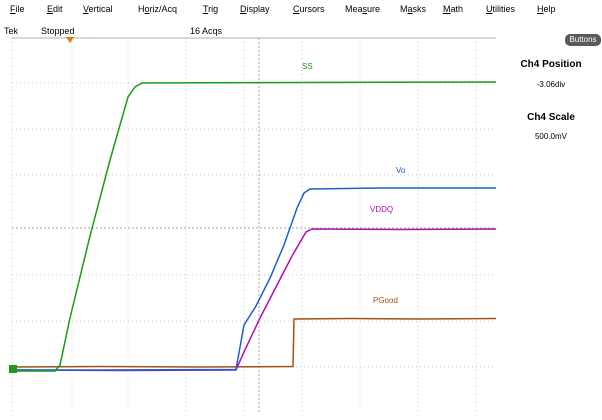  I want to click on menu-cursors: Cursors, so click(309, 9).